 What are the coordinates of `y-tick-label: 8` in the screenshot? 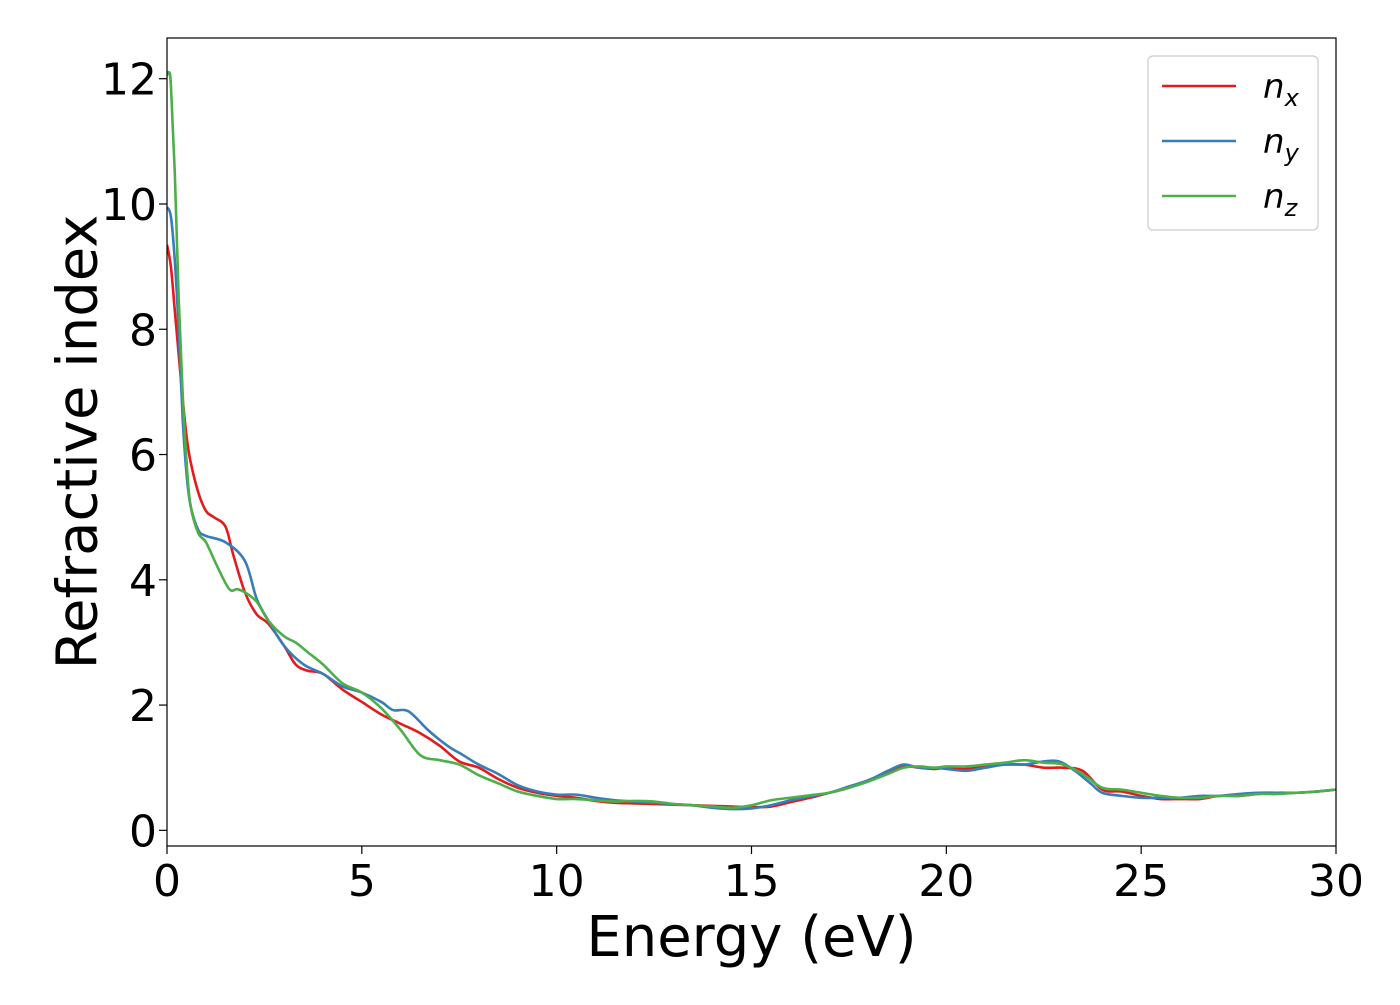 It's located at (143, 330).